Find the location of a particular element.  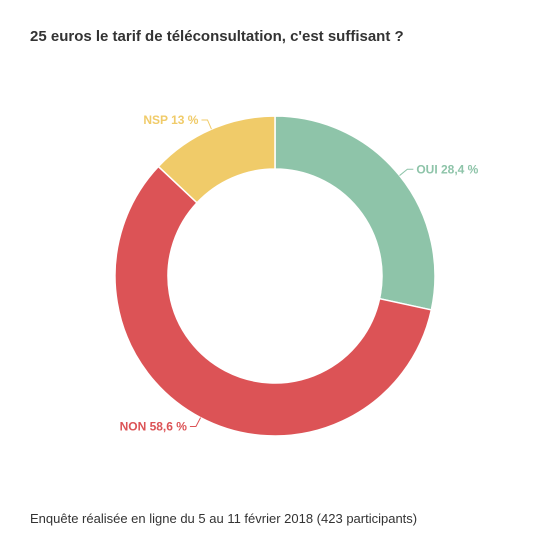

slice-nsp is located at coordinates (216, 159).